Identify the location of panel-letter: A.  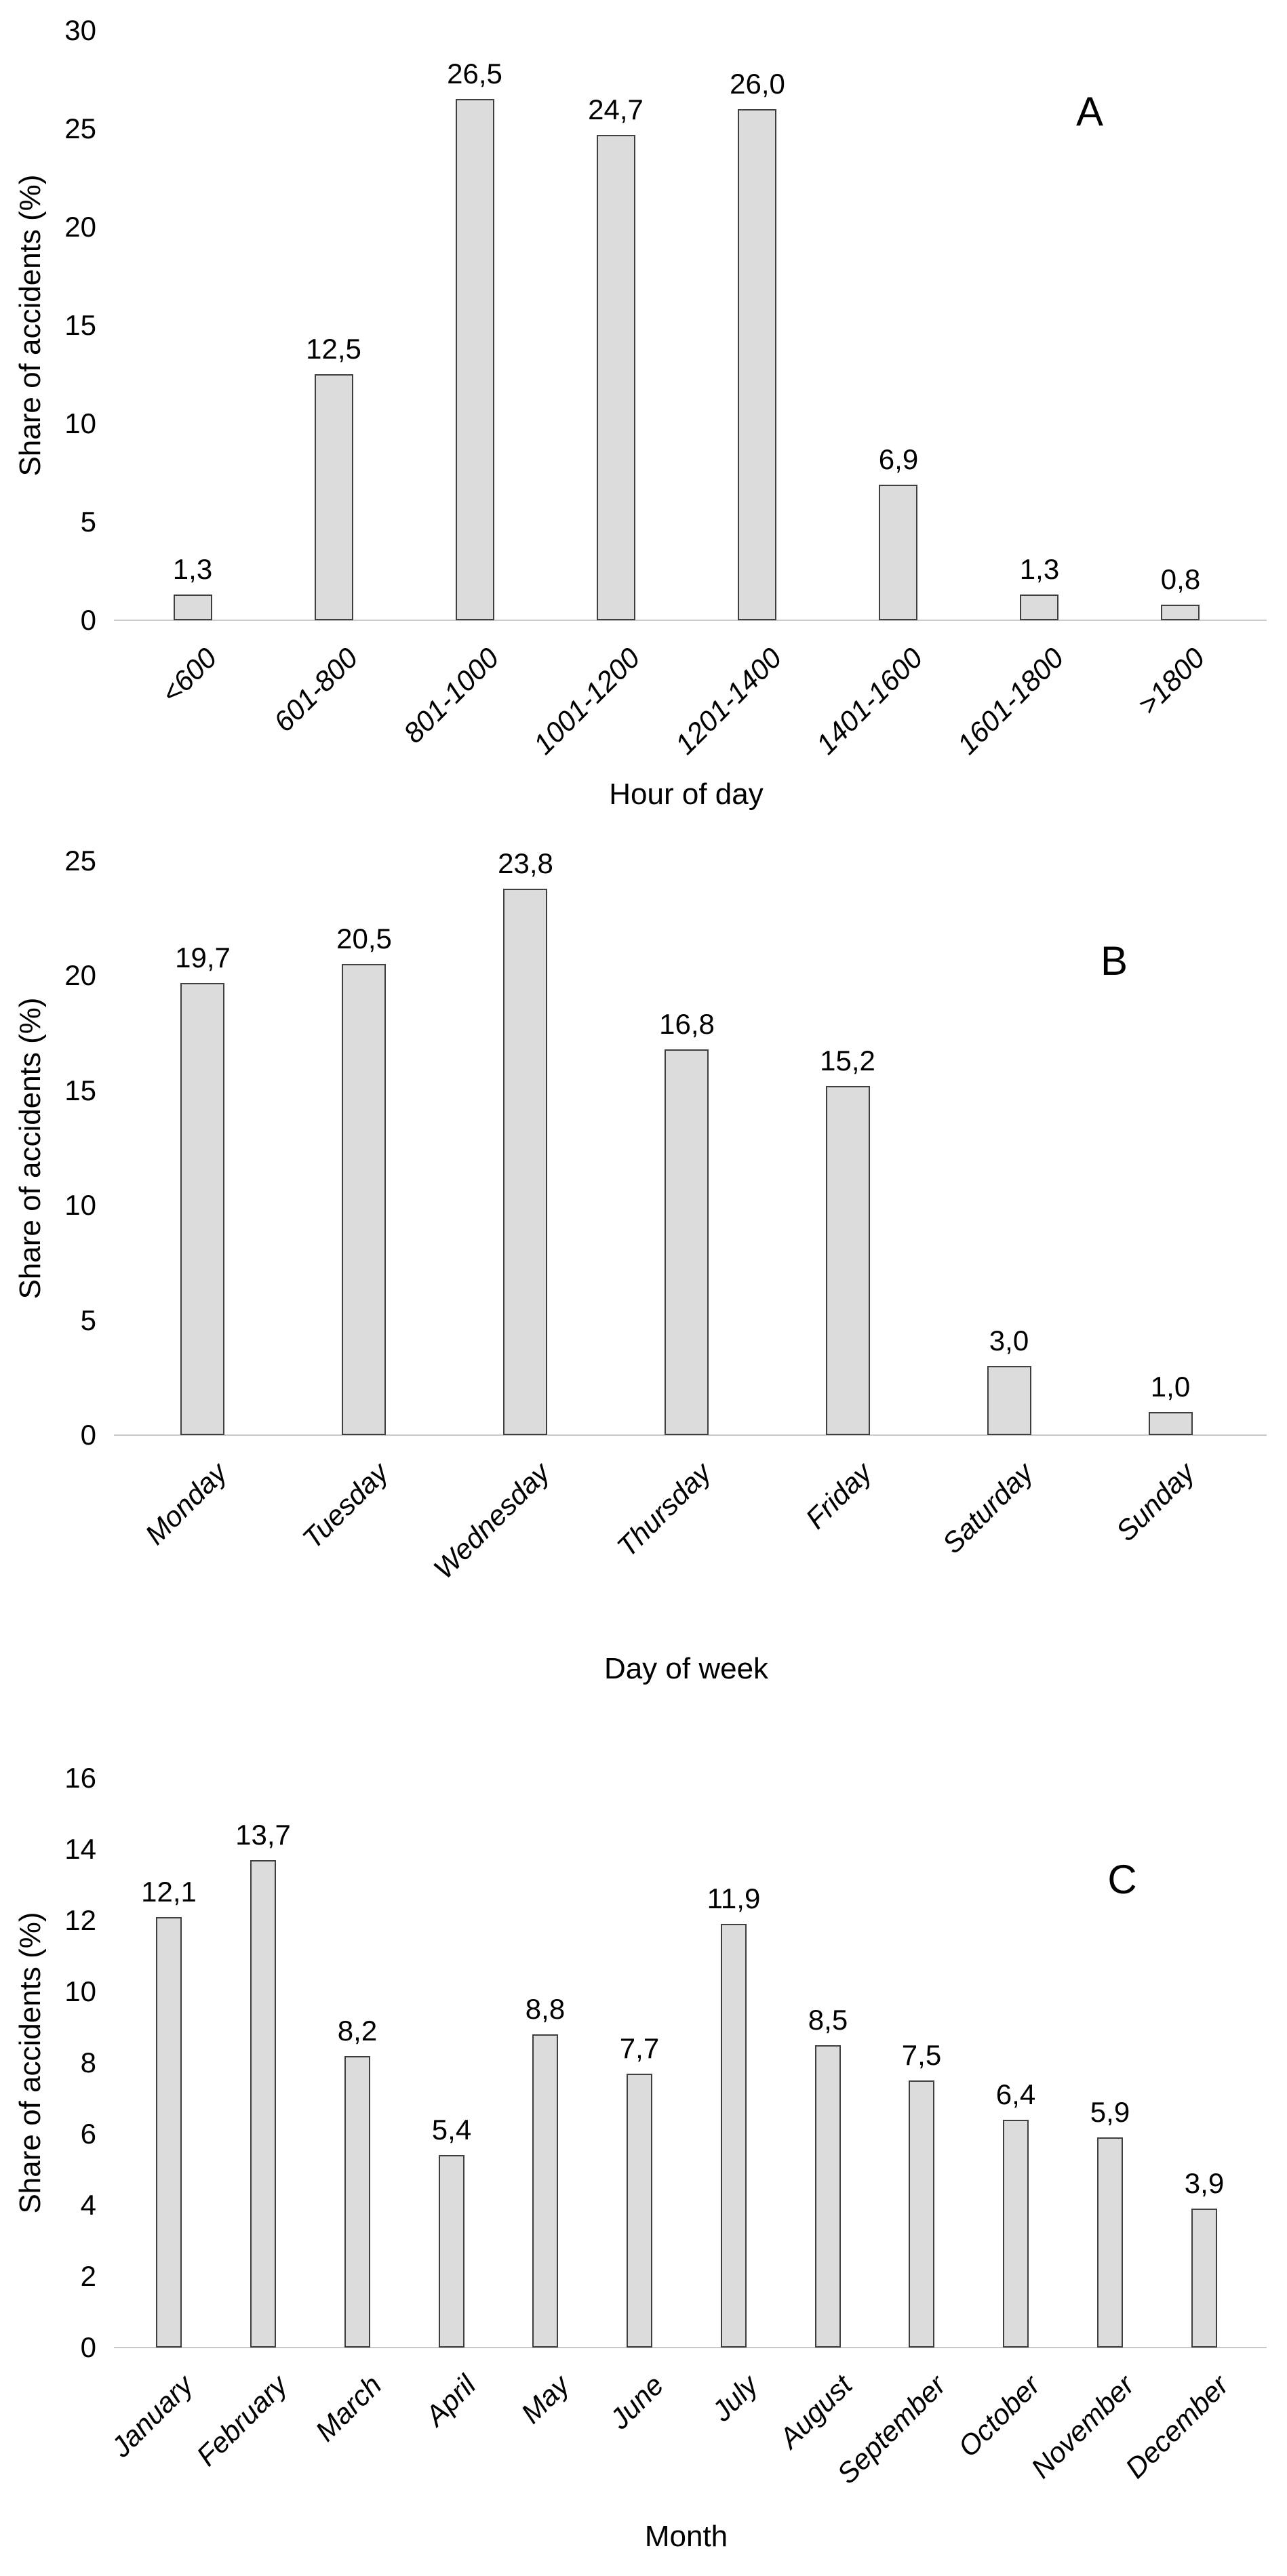
(1089, 111).